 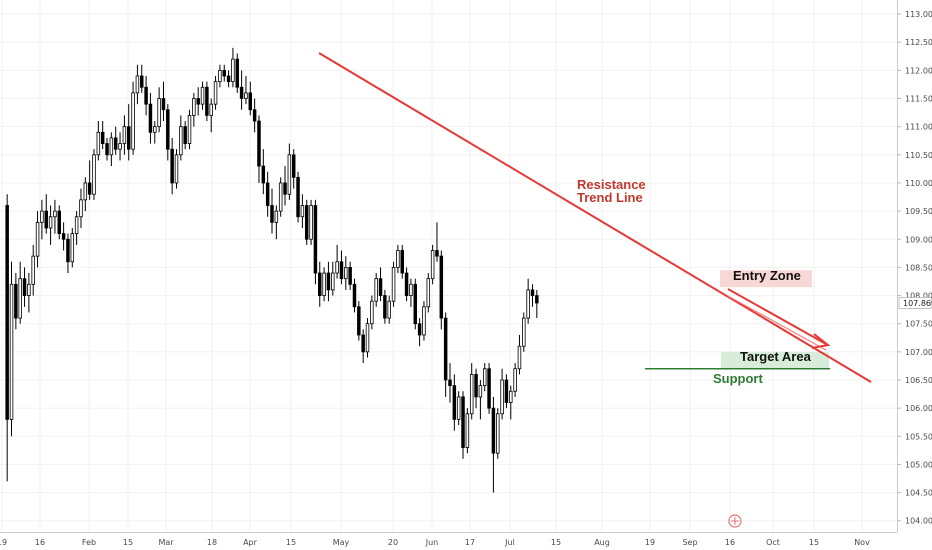 I want to click on y-tick-label: 112.000, so click(x=918, y=70).